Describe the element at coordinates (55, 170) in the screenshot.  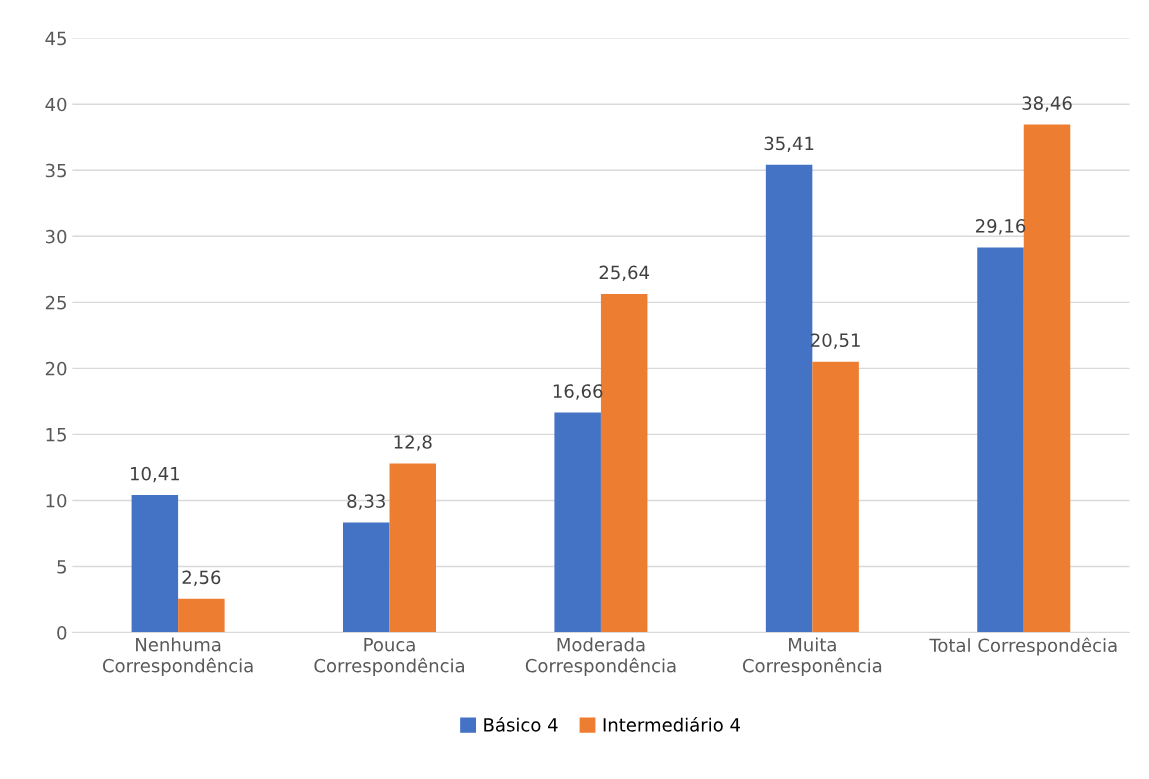
I see `y-tick-label: 35` at that location.